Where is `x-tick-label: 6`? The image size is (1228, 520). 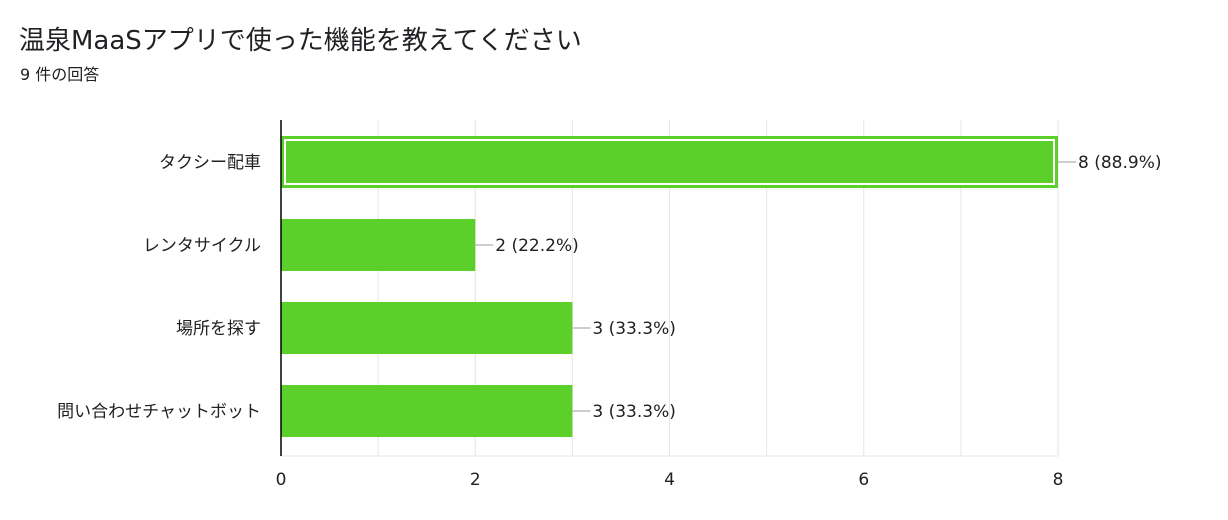
x-tick-label: 6 is located at coordinates (863, 480).